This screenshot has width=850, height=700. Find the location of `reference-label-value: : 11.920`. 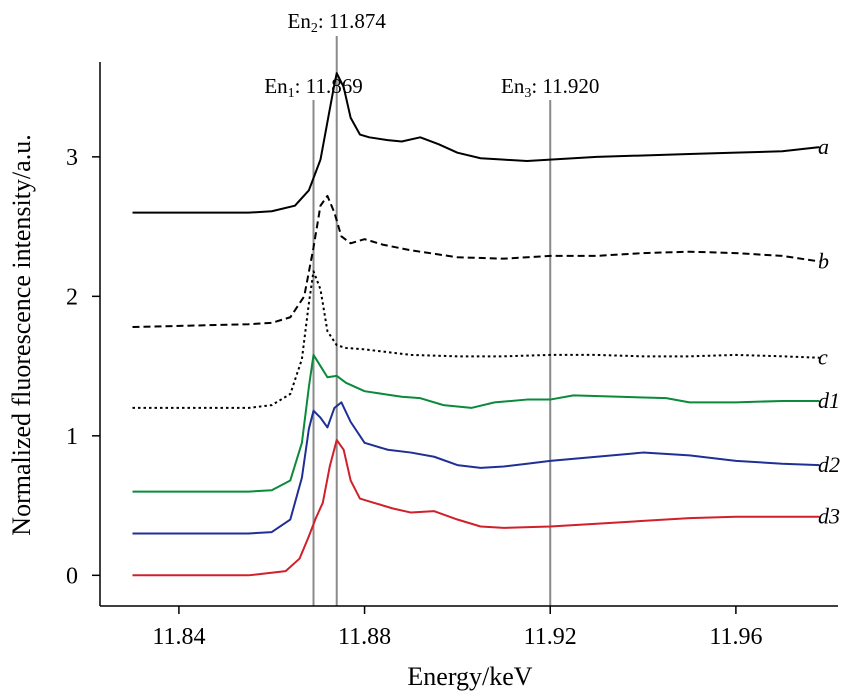

reference-label-value: : 11.920 is located at coordinates (565, 86).